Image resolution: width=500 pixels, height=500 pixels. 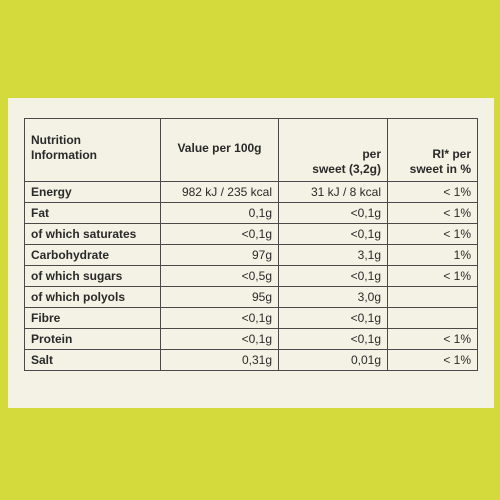 I want to click on cell-value: 0,1g, so click(x=219, y=213).